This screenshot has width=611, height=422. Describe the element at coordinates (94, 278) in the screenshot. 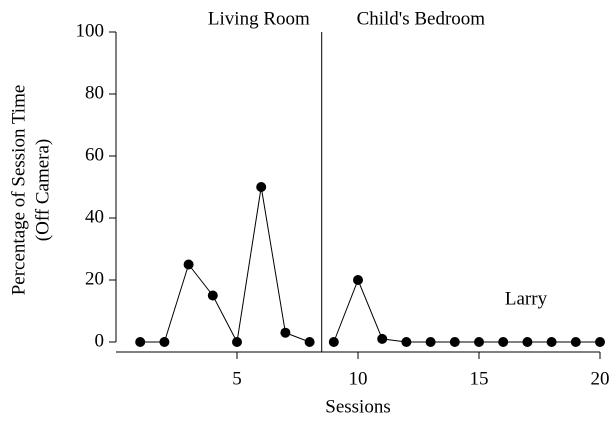

I see `y-tick-label: 20` at that location.